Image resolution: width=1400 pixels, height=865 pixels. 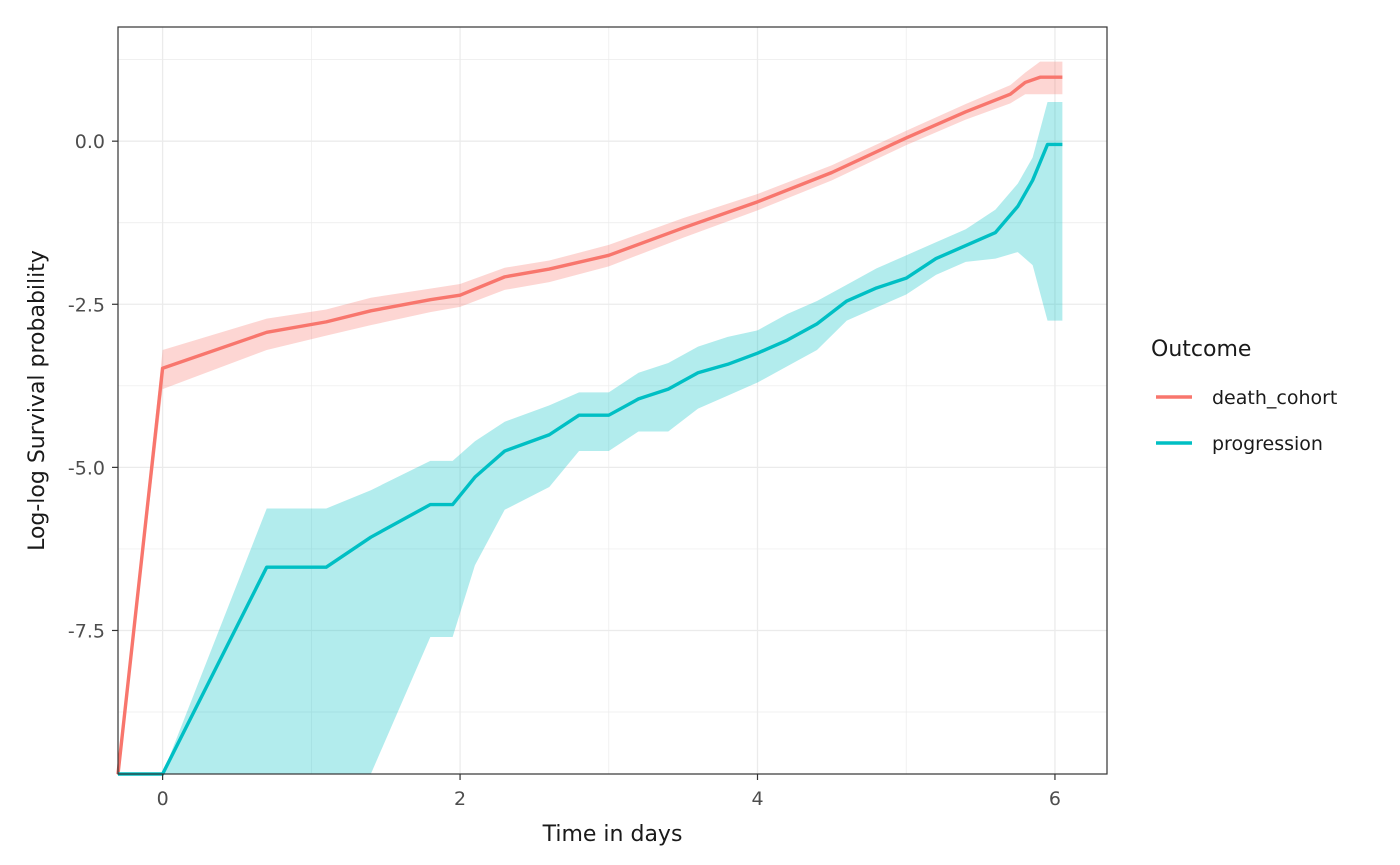 I want to click on y-tick-label: -7.5, so click(x=86, y=631).